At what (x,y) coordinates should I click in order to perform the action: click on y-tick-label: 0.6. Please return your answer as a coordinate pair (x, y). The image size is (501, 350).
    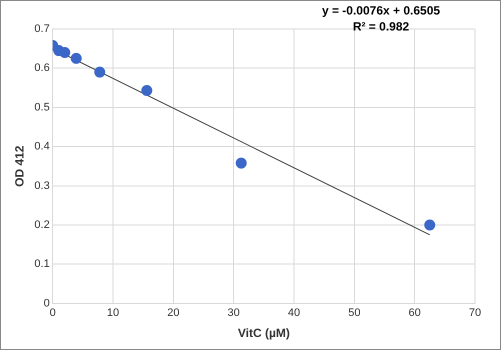
    Looking at the image, I should click on (42, 68).